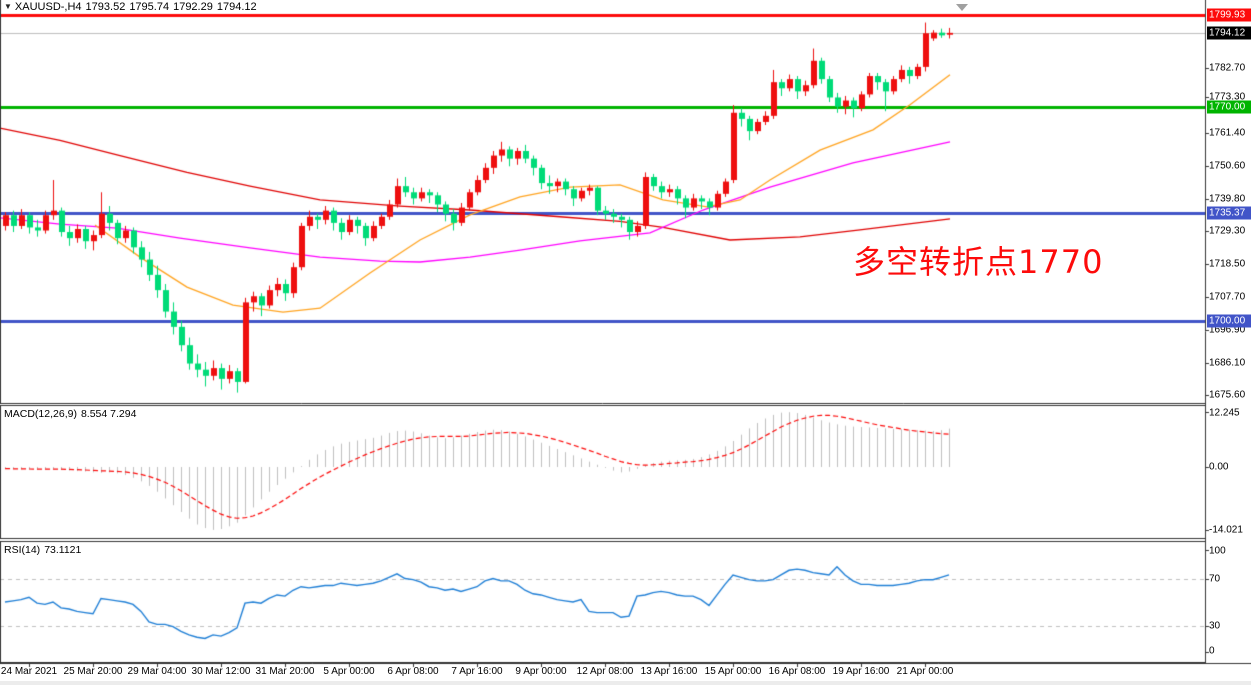  I want to click on macd-indicator-label: MACD(12,26,9) 8.554 7.294, so click(72, 414).